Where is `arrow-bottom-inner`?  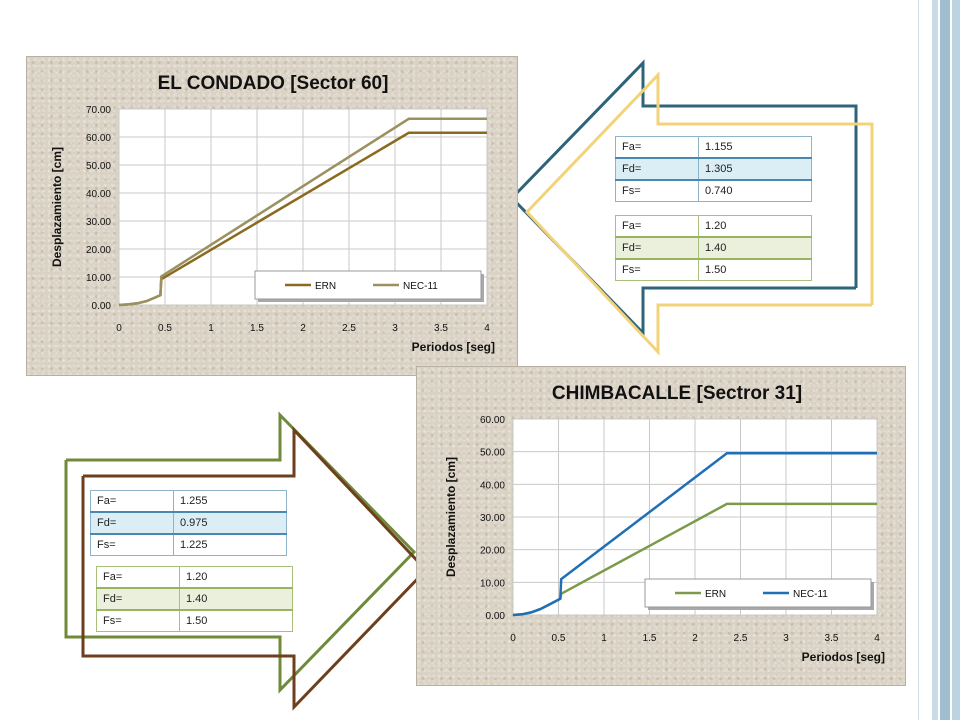
arrow-bottom-inner is located at coordinates (255, 568).